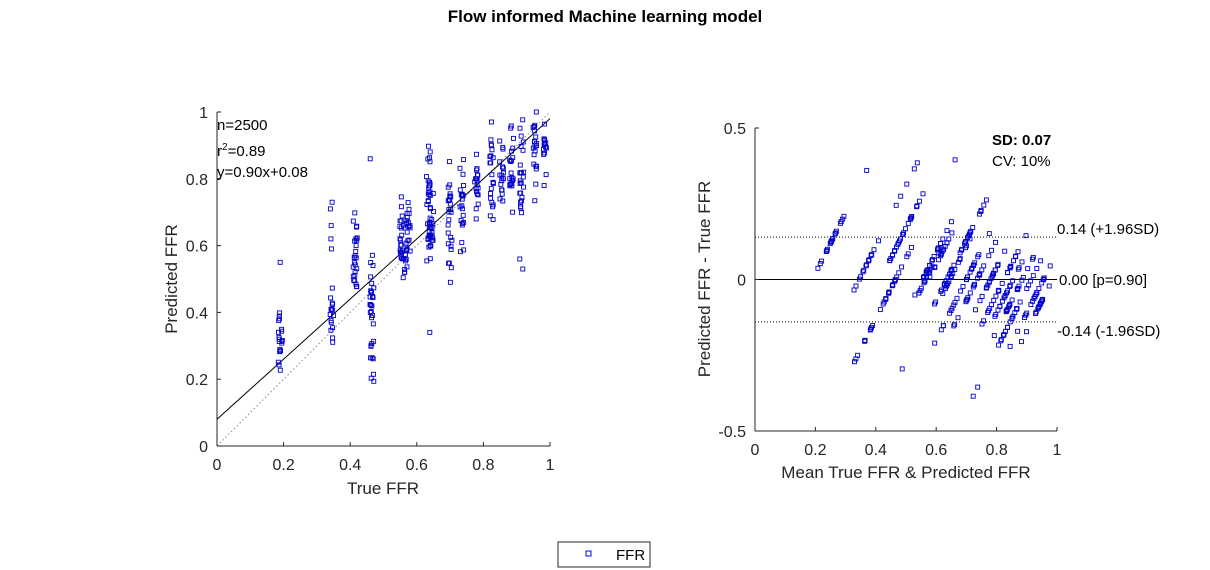 This screenshot has width=1210, height=570. What do you see at coordinates (383, 269) in the screenshot?
I see `fit-line-path` at bounding box center [383, 269].